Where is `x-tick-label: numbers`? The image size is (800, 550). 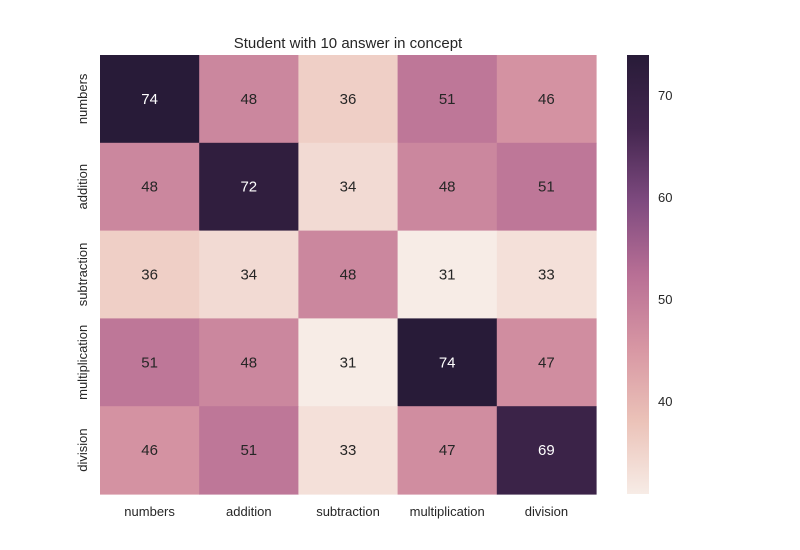 x-tick-label: numbers is located at coordinates (149, 511).